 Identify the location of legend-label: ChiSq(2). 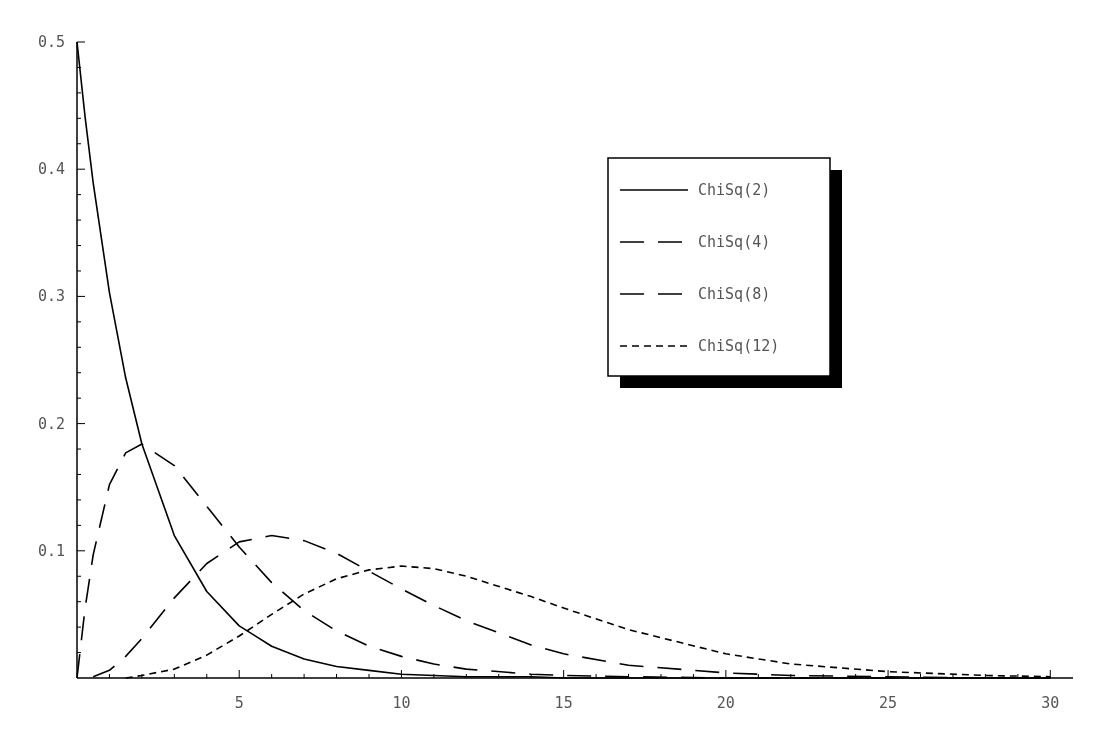
(734, 190).